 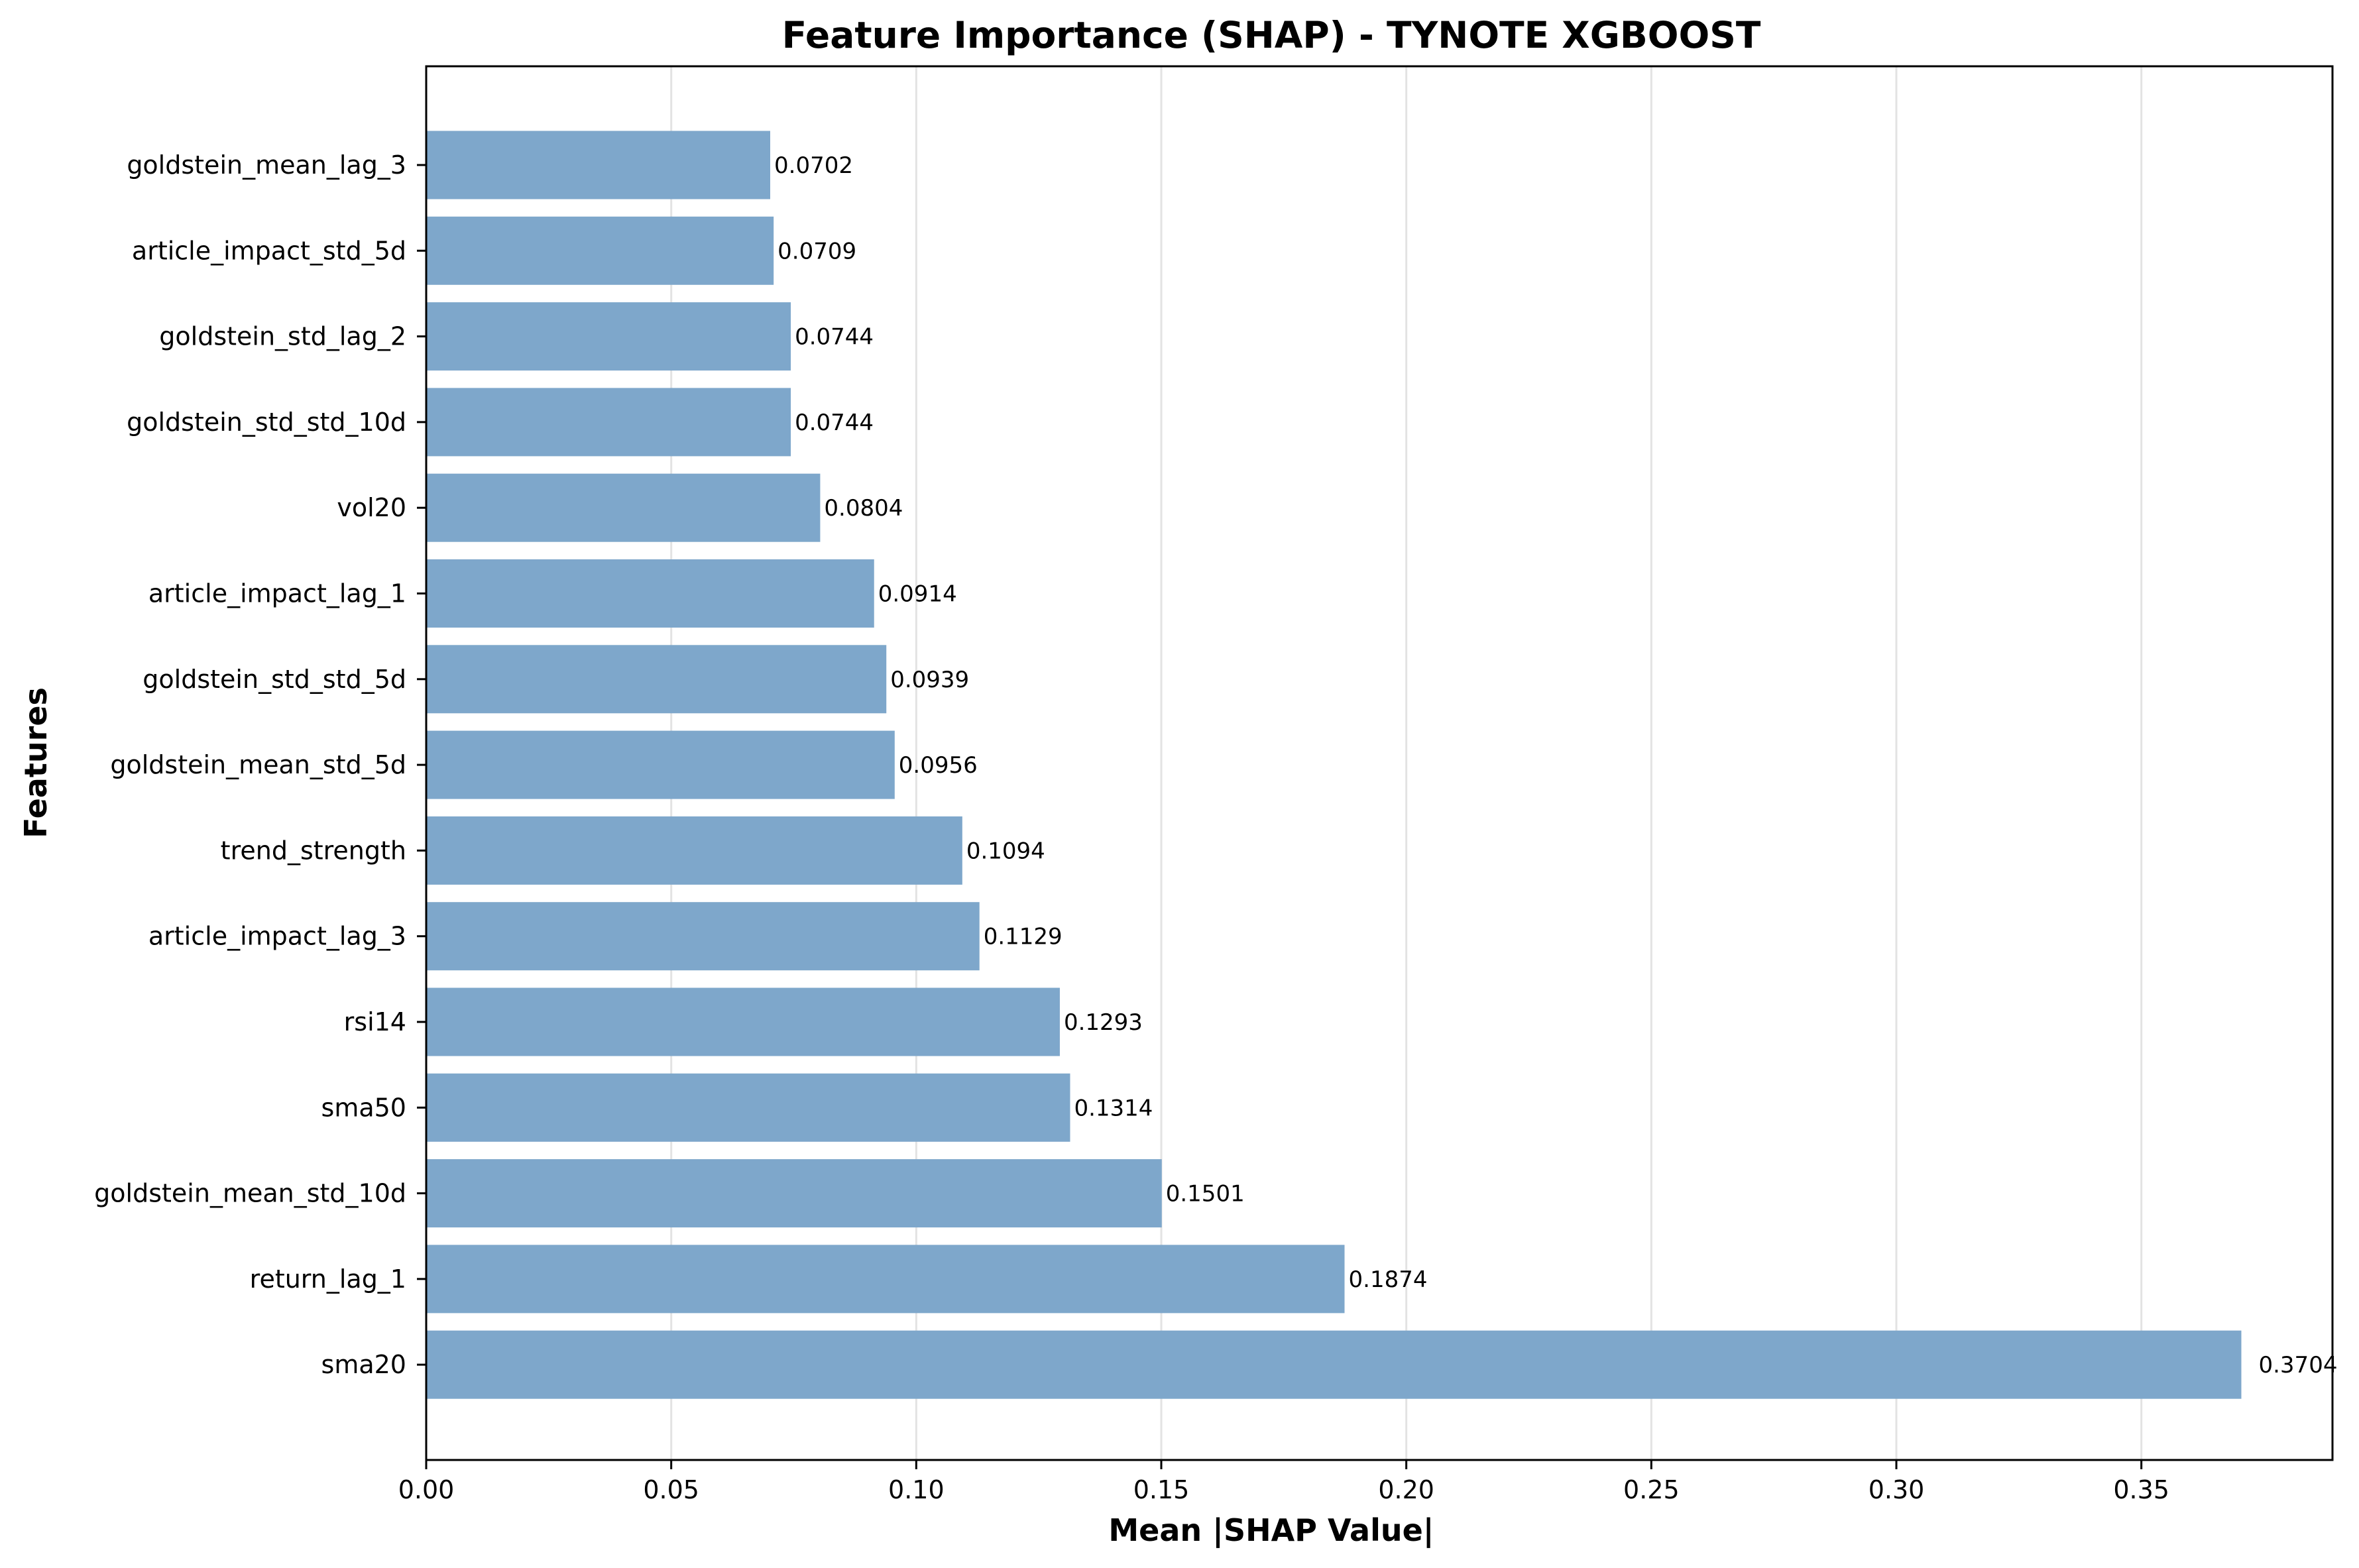 What do you see at coordinates (938, 765) in the screenshot?
I see `data-label: 0.0956` at bounding box center [938, 765].